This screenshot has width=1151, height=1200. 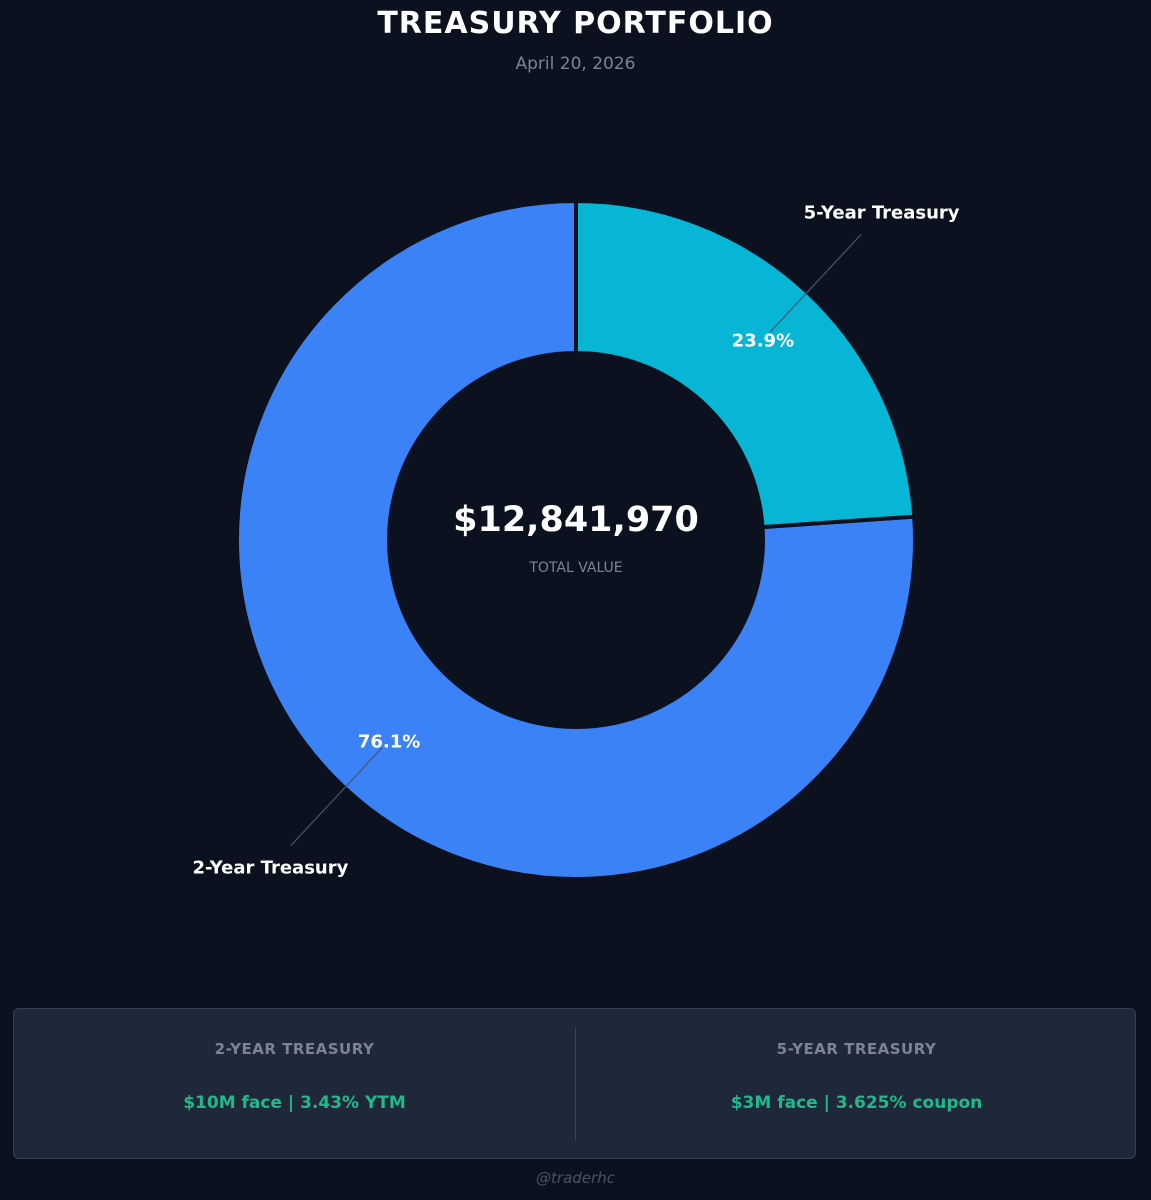 What do you see at coordinates (575, 568) in the screenshot?
I see `center-total-label: TOTAL VALUE` at bounding box center [575, 568].